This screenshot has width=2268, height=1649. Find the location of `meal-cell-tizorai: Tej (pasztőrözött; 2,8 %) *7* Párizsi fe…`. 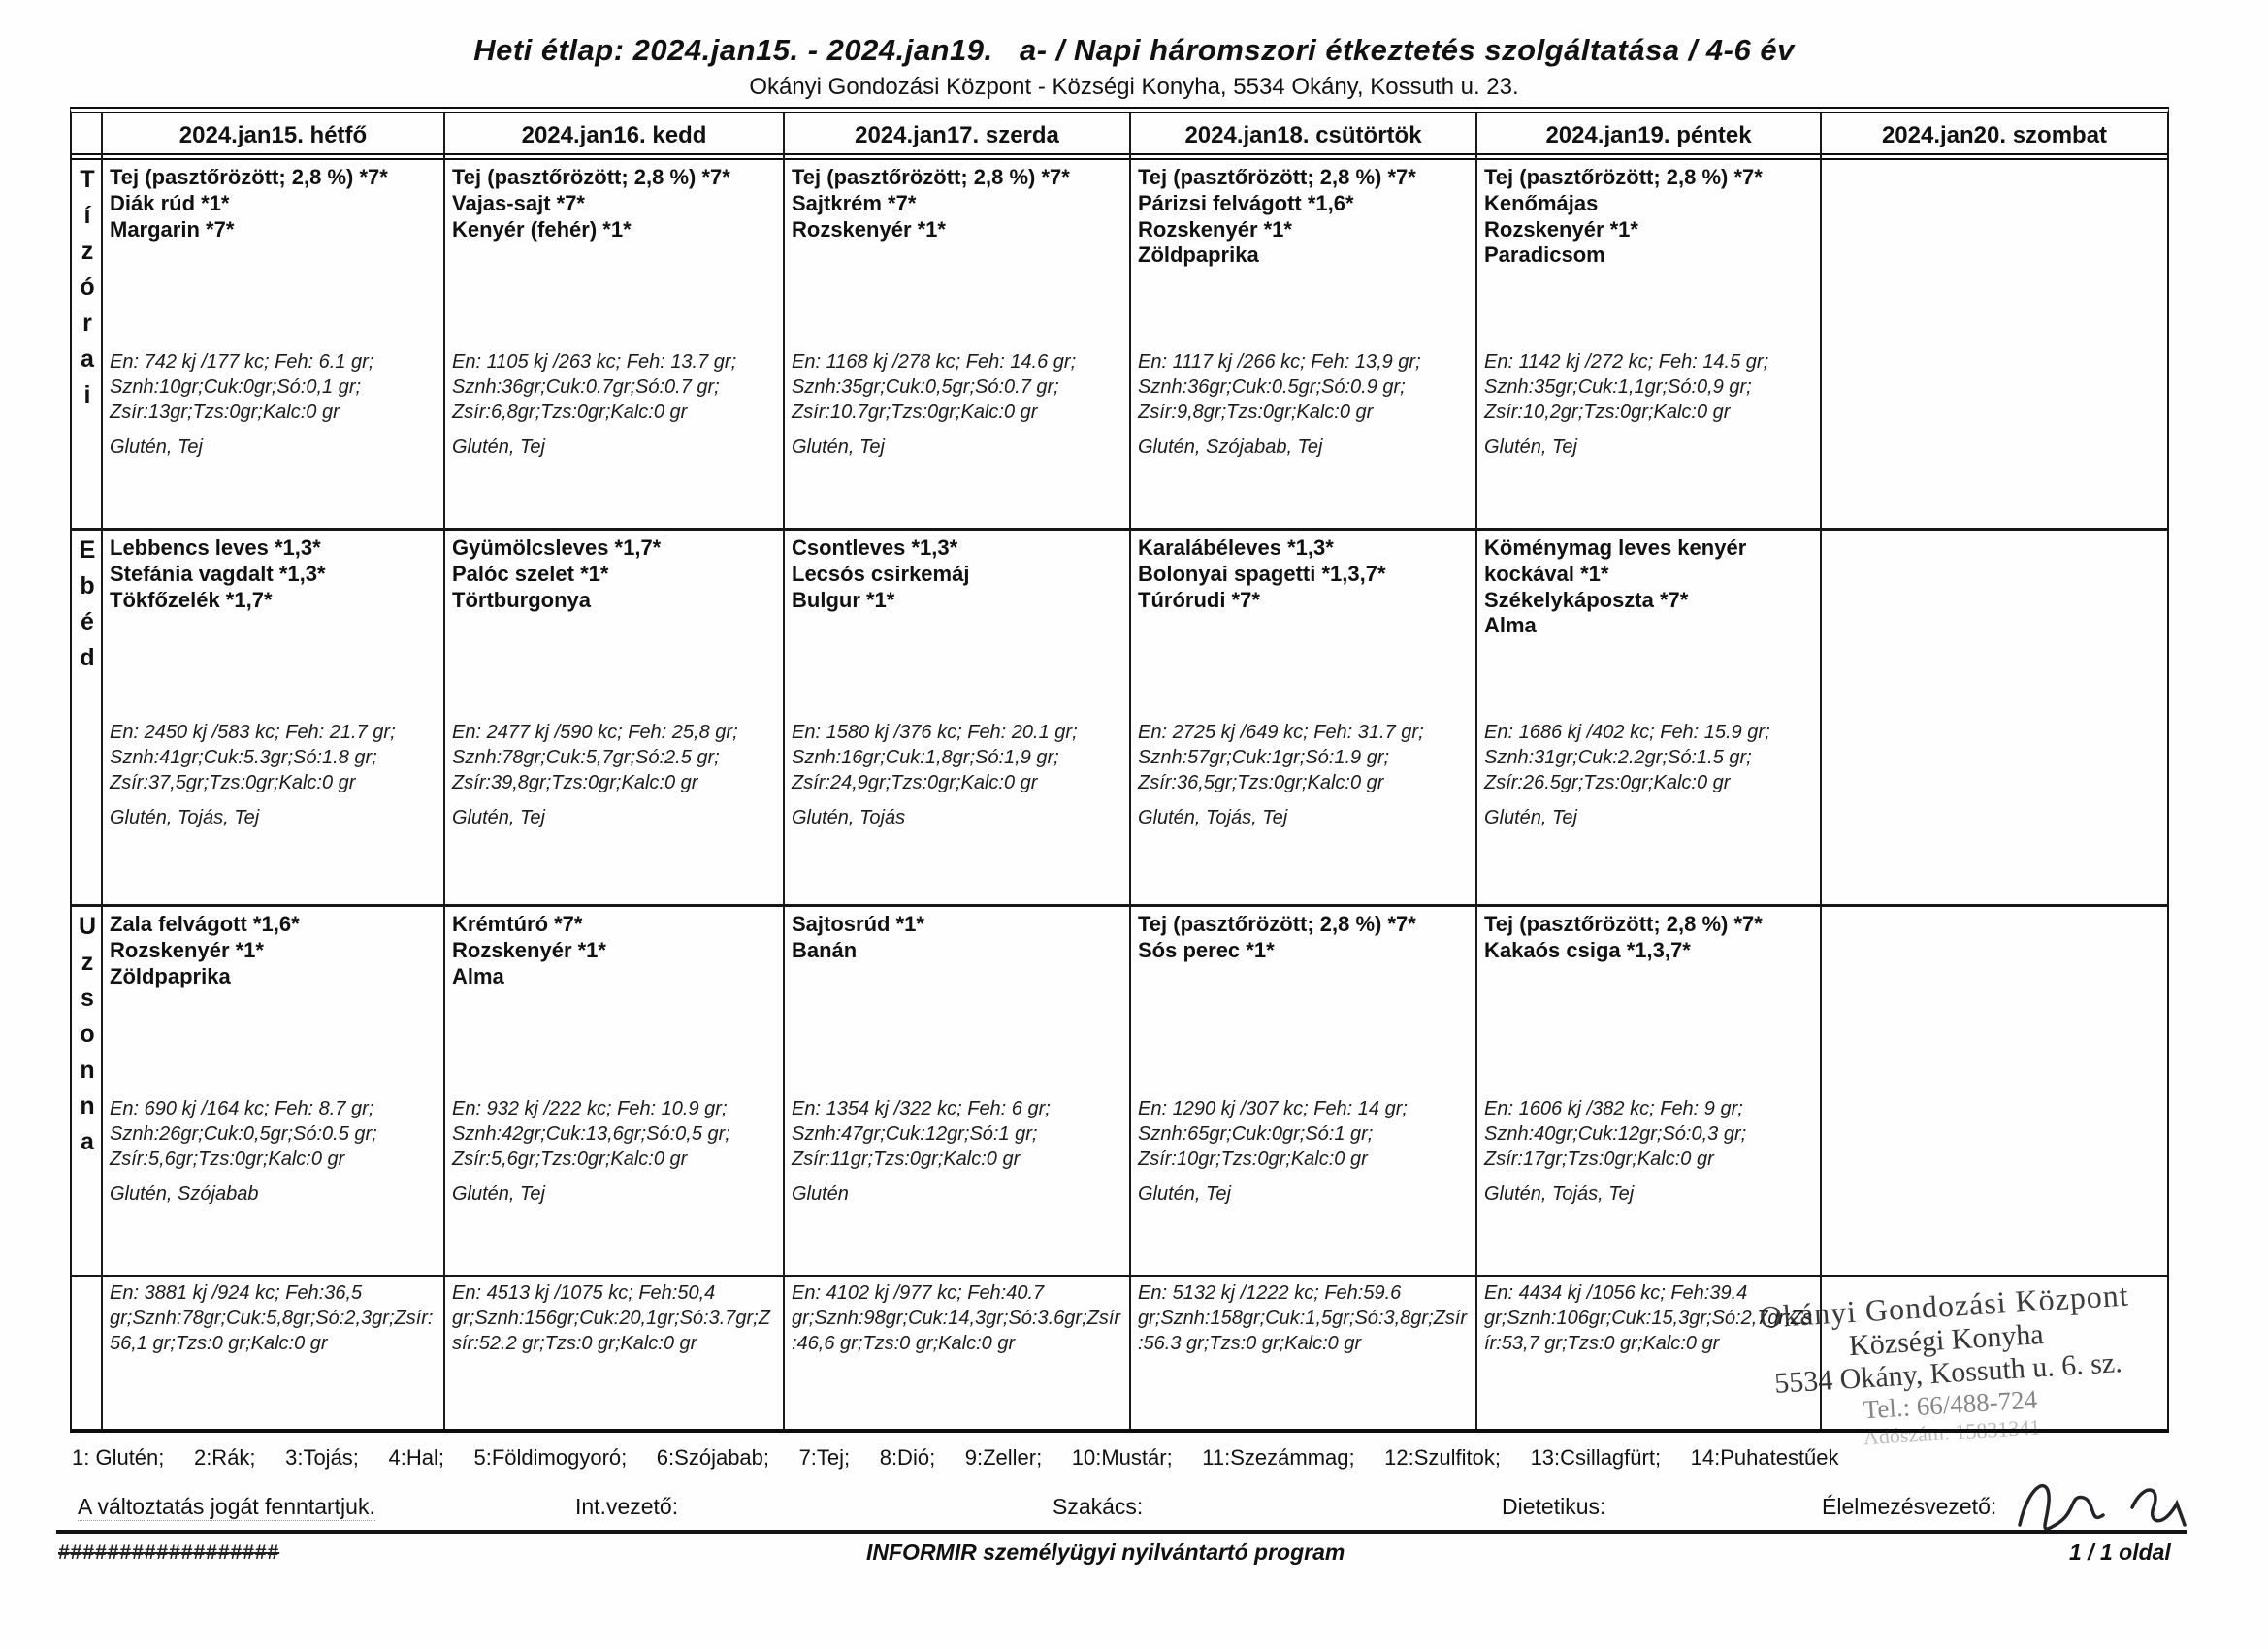

meal-cell-tizorai: Tej (pasztőrözött; 2,8 %) *7* Párizsi fe… is located at coordinates (1303, 345).